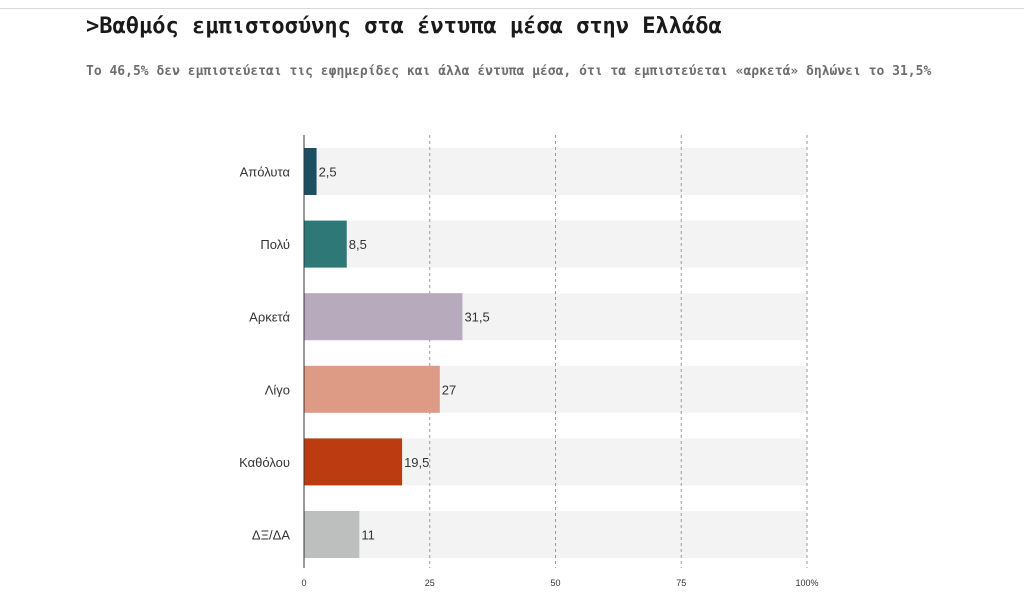 Image resolution: width=1024 pixels, height=614 pixels. What do you see at coordinates (265, 172) in the screenshot?
I see `category-label: Απόλυτα` at bounding box center [265, 172].